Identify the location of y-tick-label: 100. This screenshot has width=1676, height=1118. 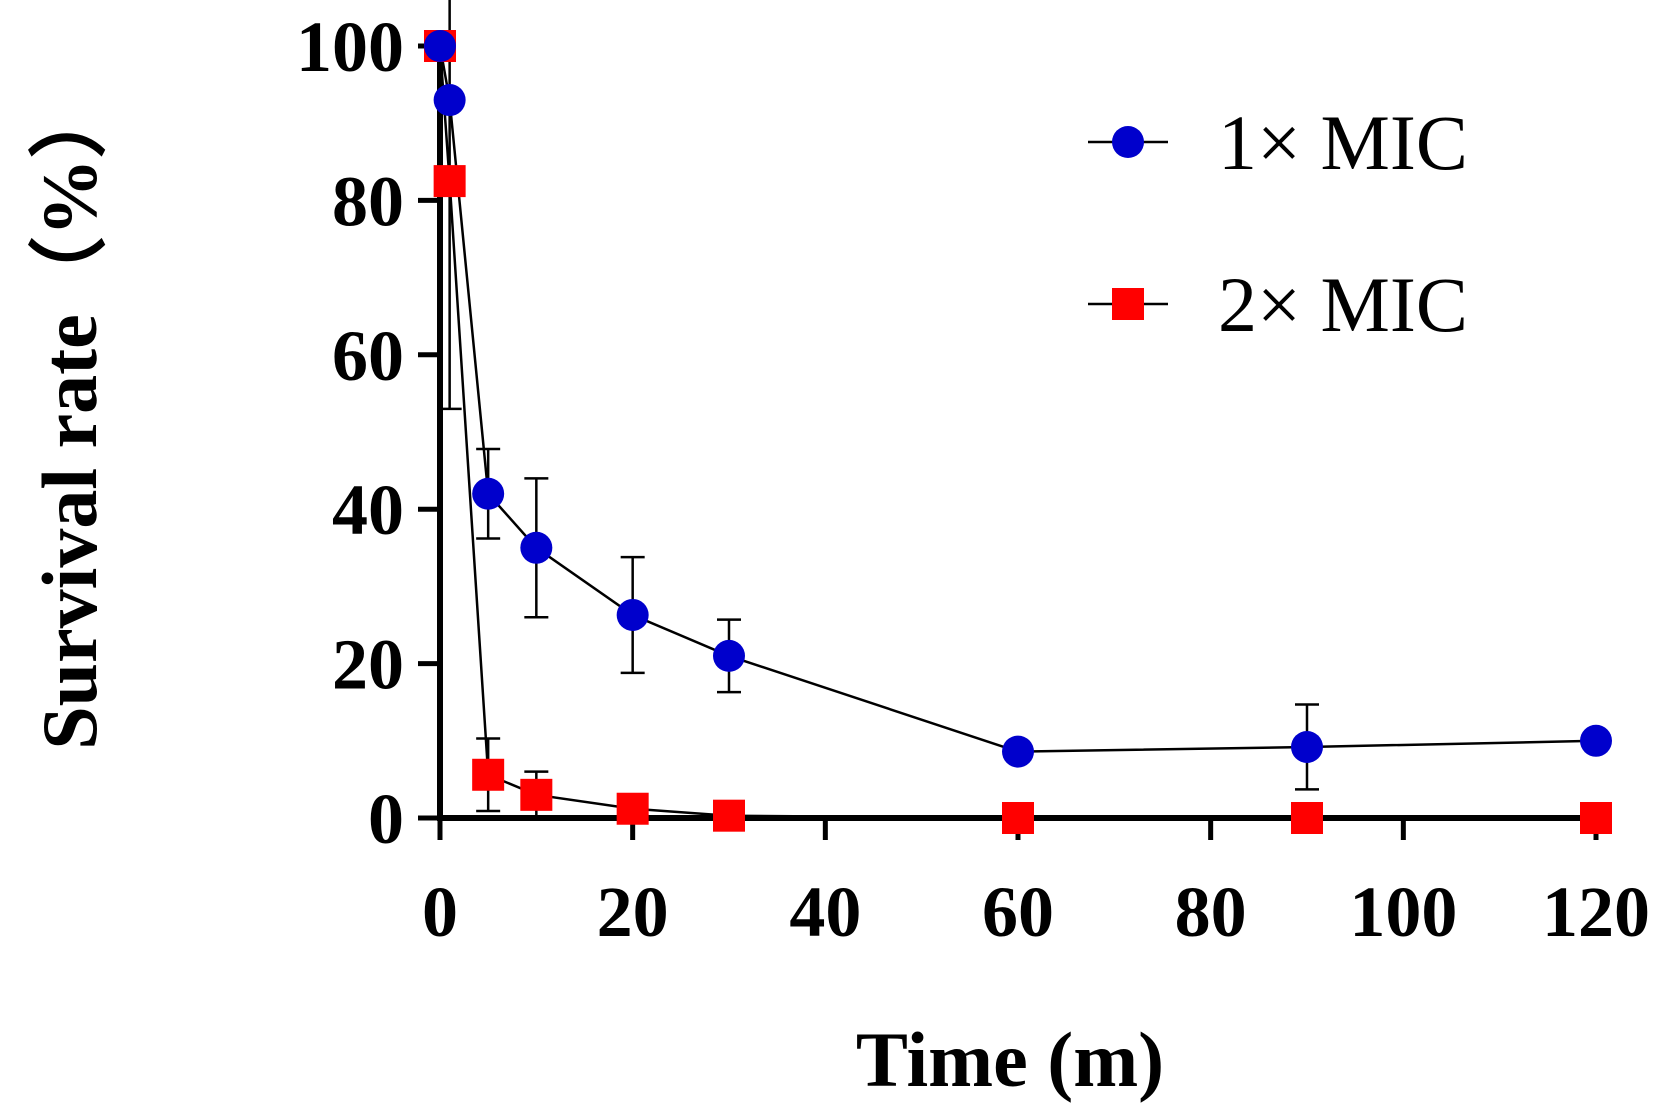
(350, 47).